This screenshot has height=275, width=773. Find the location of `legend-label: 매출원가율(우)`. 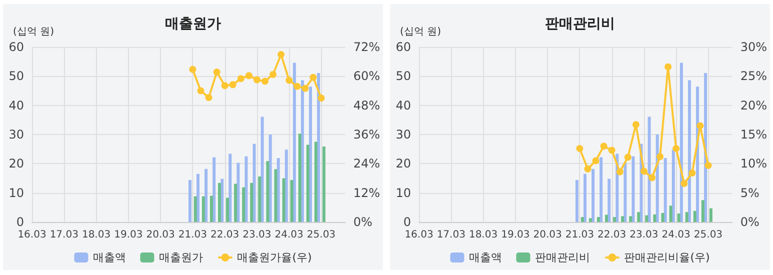

legend-label: 매출원가율(우) is located at coordinates (274, 257).